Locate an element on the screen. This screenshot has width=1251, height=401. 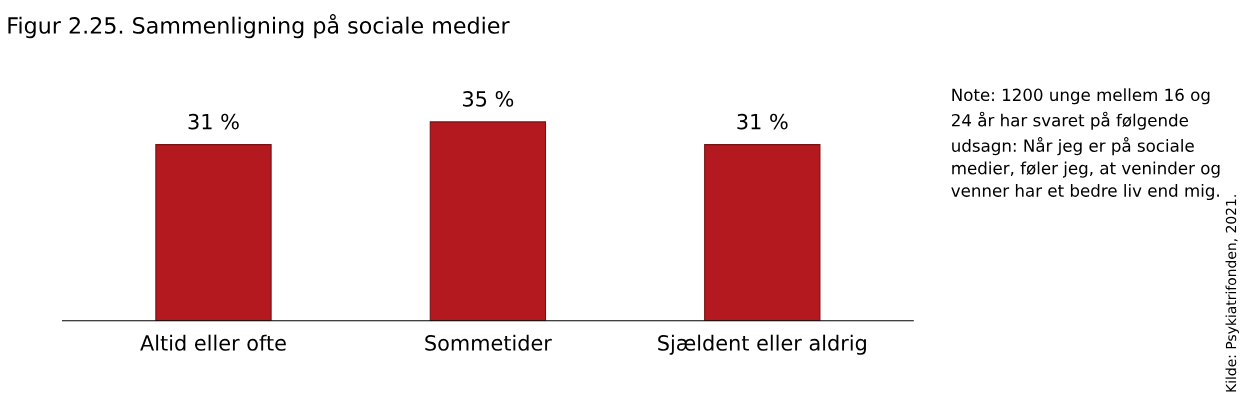
x-tick-label: Sommetider is located at coordinates (488, 342).